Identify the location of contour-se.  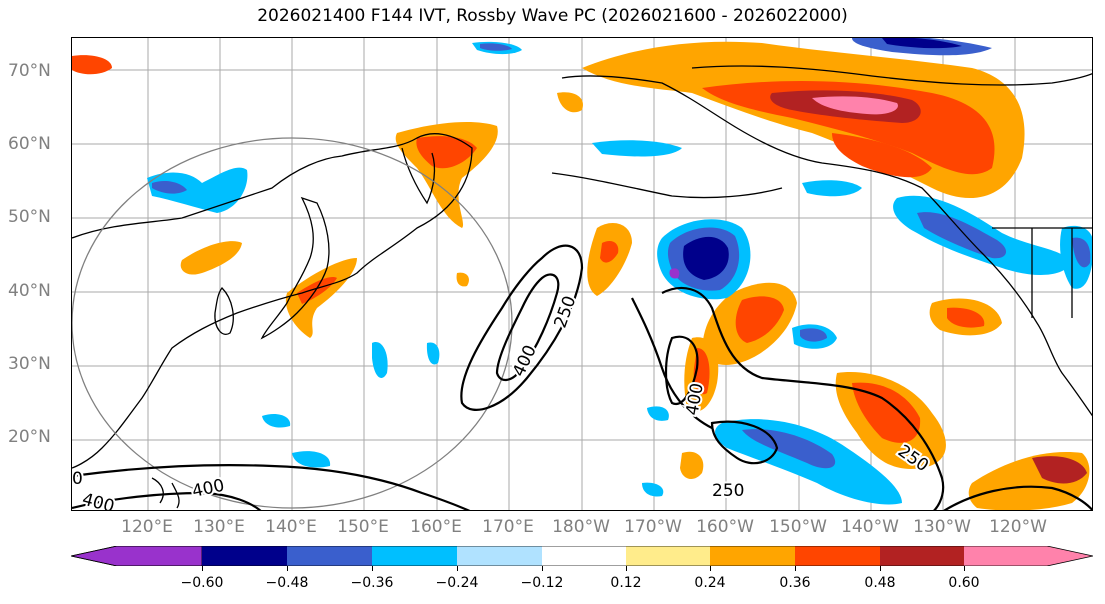
(1017, 497).